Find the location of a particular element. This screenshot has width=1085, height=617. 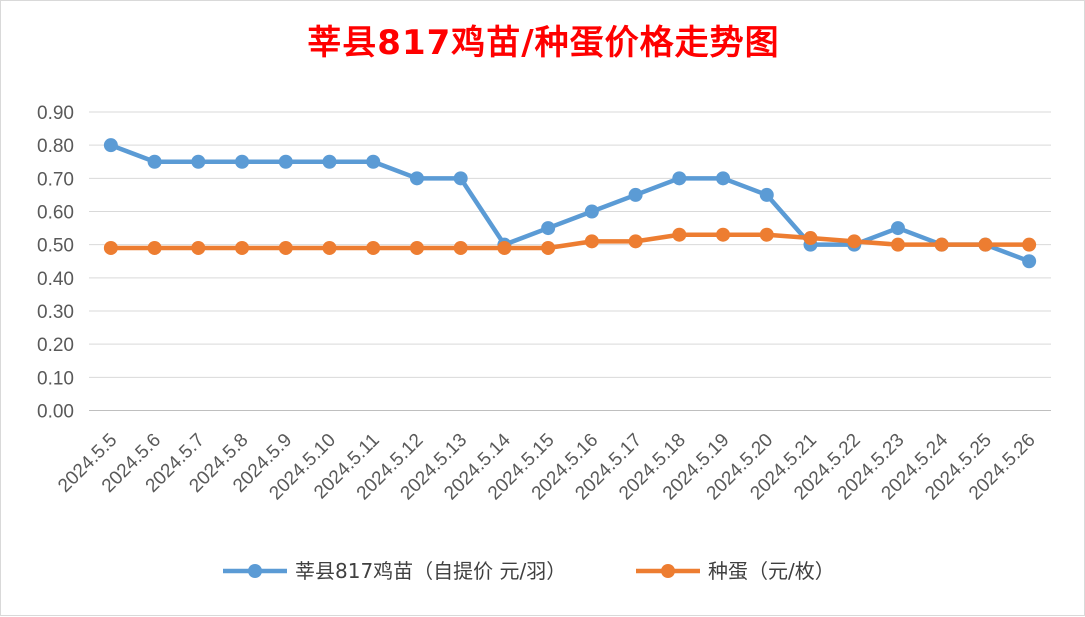

series-line-egg is located at coordinates (570, 241).